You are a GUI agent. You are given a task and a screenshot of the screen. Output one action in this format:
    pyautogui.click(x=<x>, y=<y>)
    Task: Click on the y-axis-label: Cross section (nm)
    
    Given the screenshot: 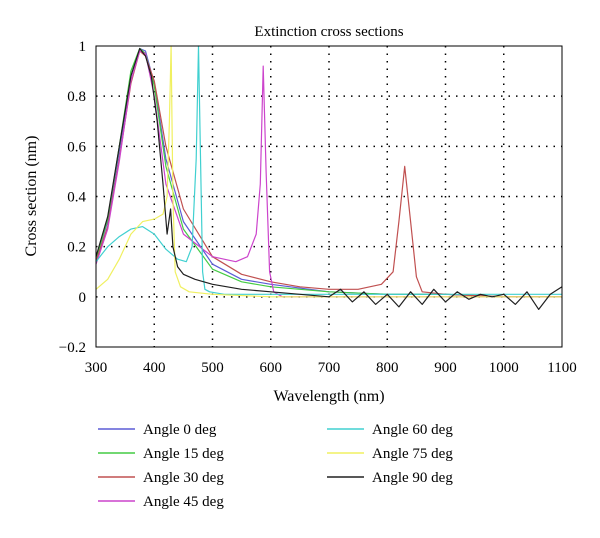 What is the action you would take?
    pyautogui.click(x=31, y=196)
    